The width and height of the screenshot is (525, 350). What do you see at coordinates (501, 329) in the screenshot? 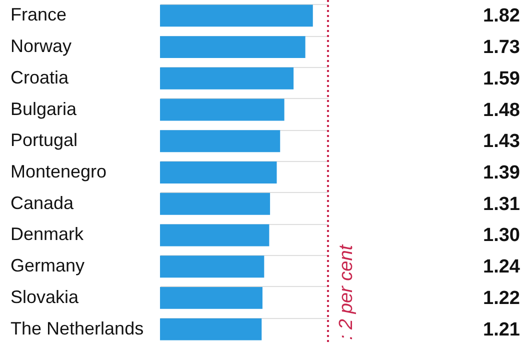
I see `data-label: 1.21` at bounding box center [501, 329].